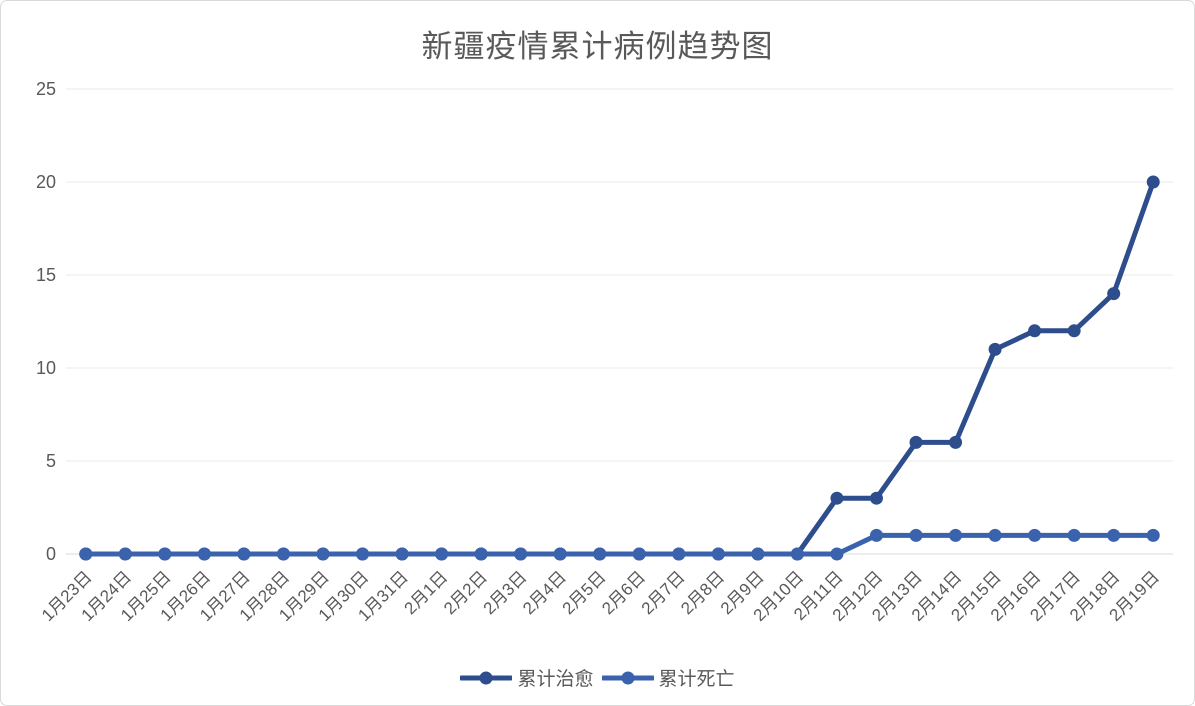 This screenshot has height=706, width=1195. What do you see at coordinates (465, 592) in the screenshot?
I see `x-axis-tick-label: 2月2日` at bounding box center [465, 592].